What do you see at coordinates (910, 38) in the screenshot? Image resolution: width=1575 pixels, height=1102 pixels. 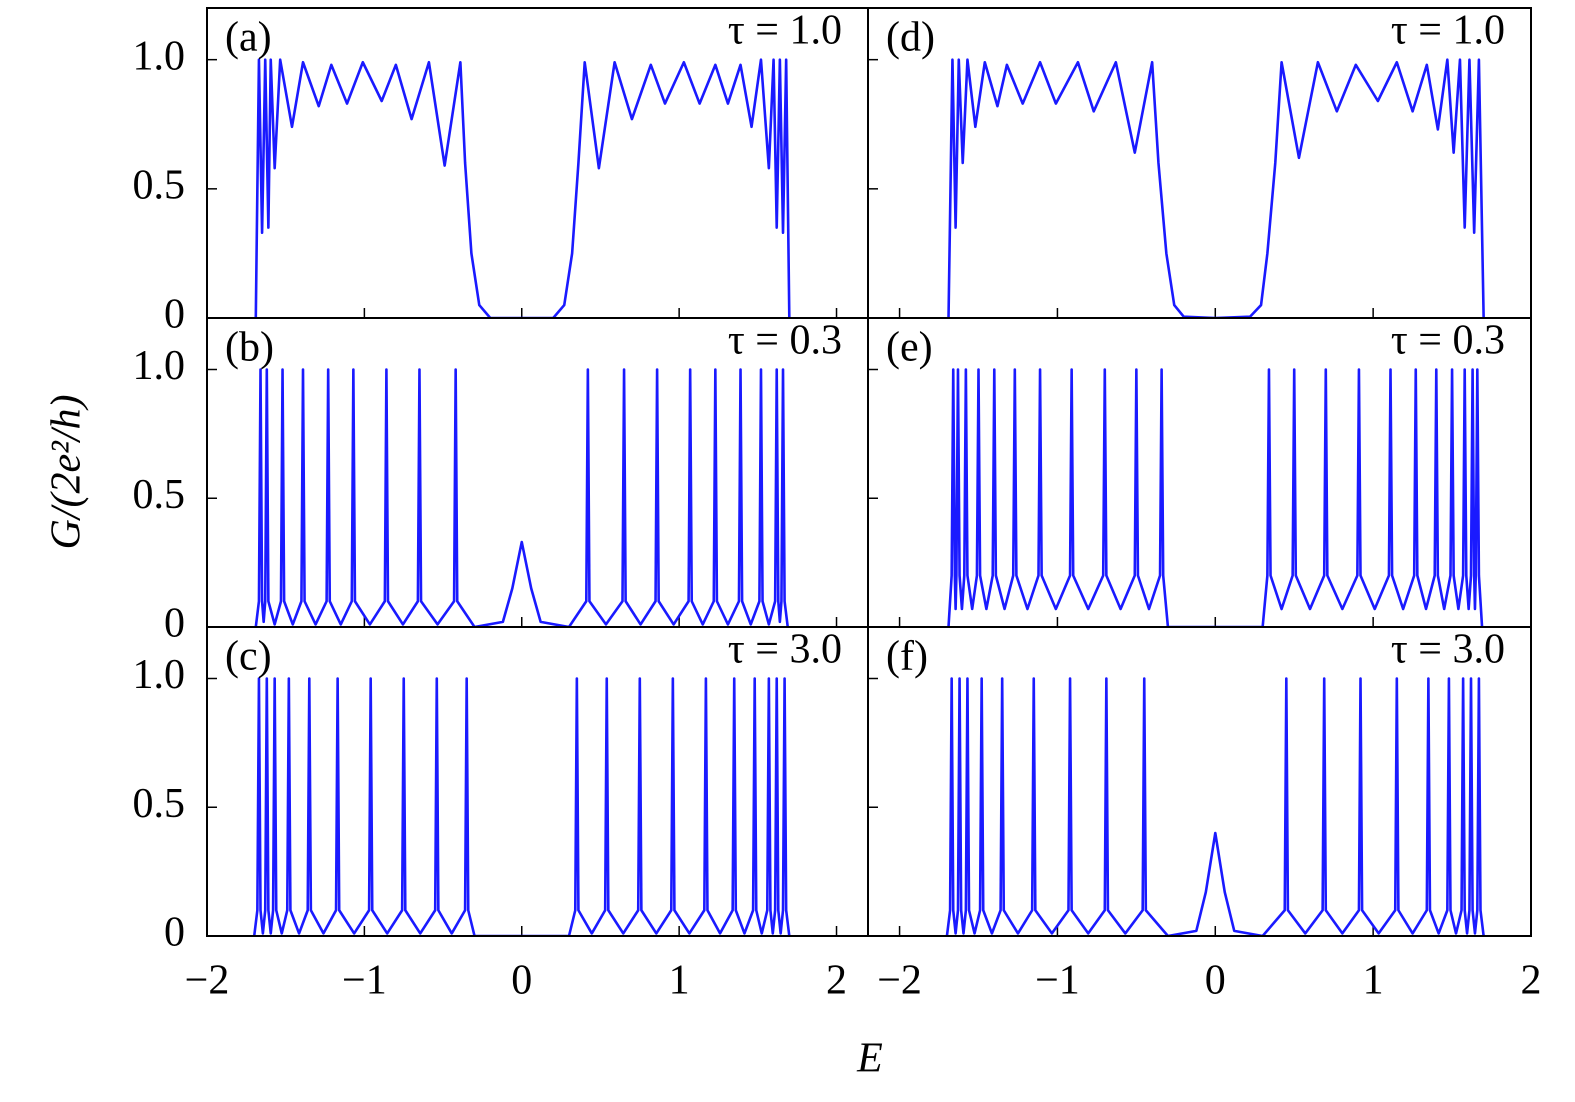 I see `panel-label: (d)` at bounding box center [910, 38].